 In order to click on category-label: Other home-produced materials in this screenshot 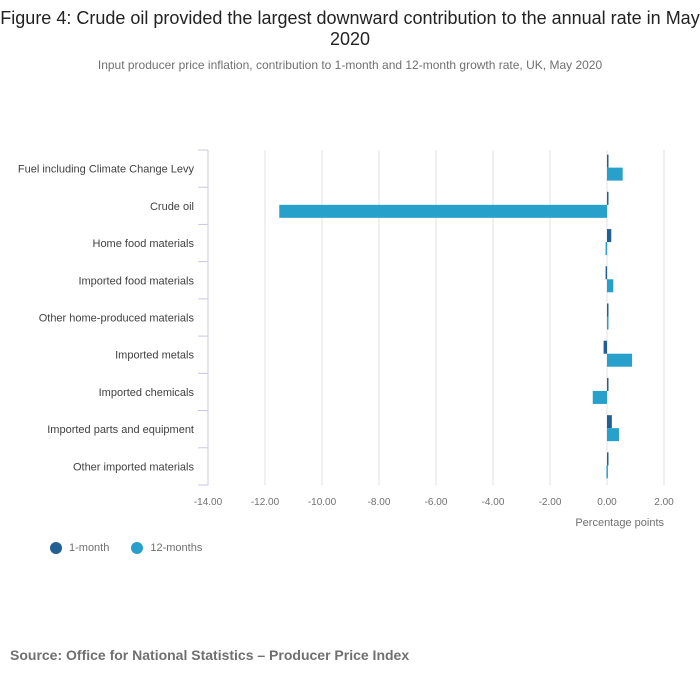, I will do `click(117, 319)`.